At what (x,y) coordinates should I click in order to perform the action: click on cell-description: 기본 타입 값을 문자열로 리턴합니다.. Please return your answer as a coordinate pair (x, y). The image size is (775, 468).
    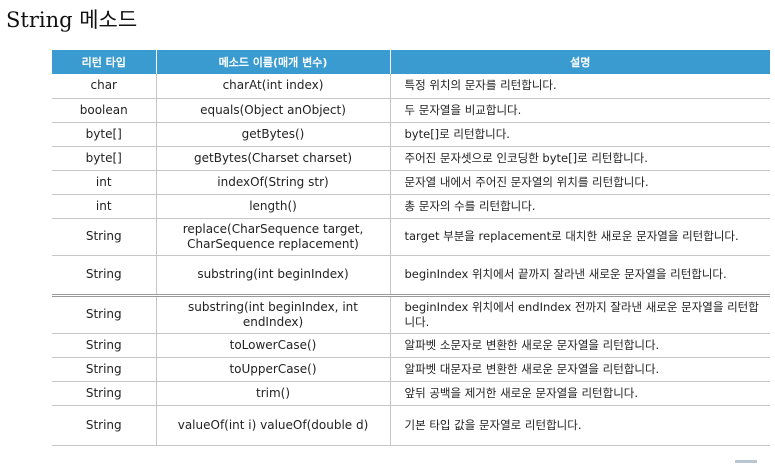
    Looking at the image, I should click on (579, 425).